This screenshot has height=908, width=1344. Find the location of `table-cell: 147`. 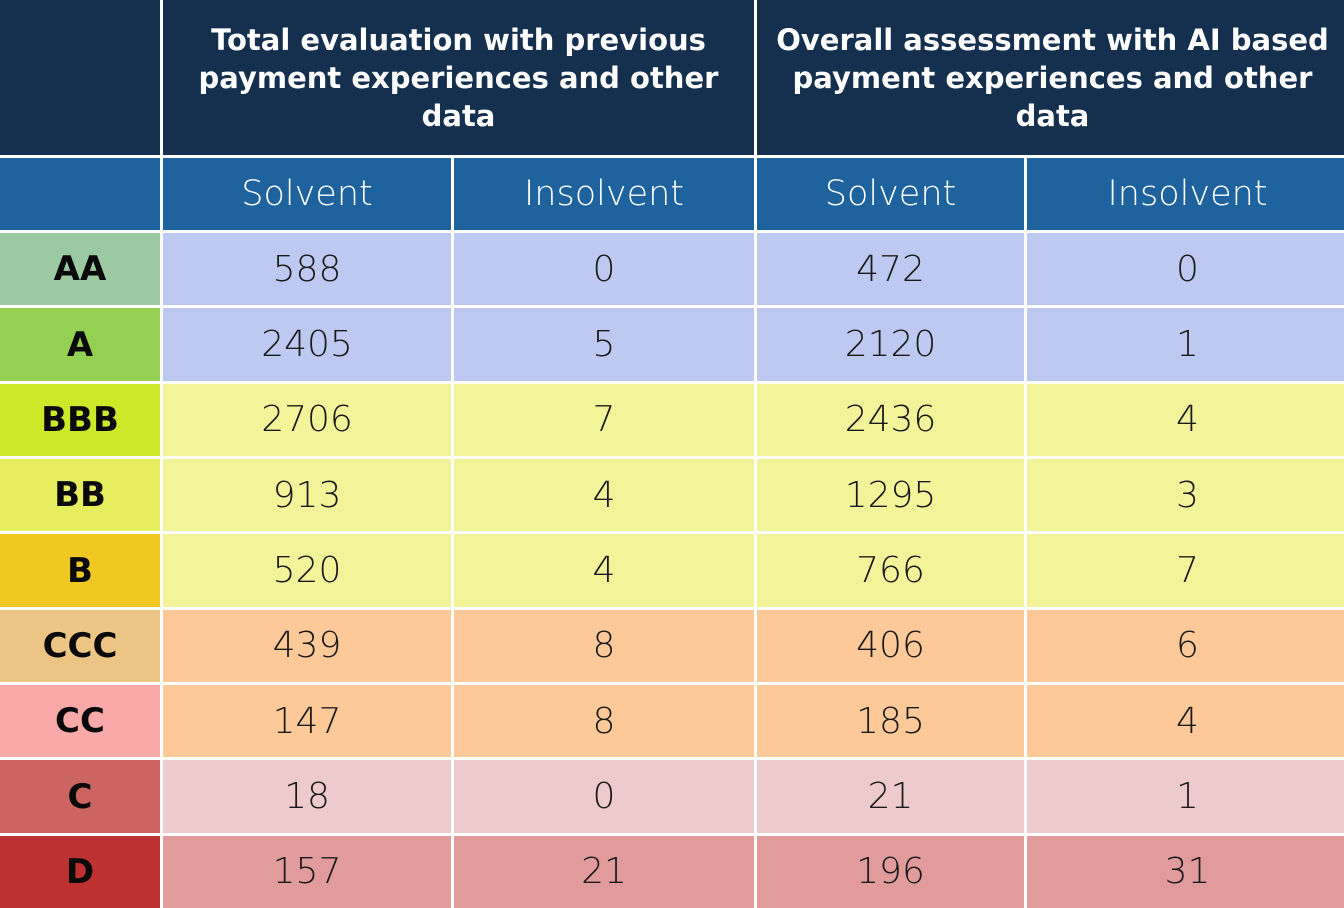

table-cell: 147 is located at coordinates (307, 721).